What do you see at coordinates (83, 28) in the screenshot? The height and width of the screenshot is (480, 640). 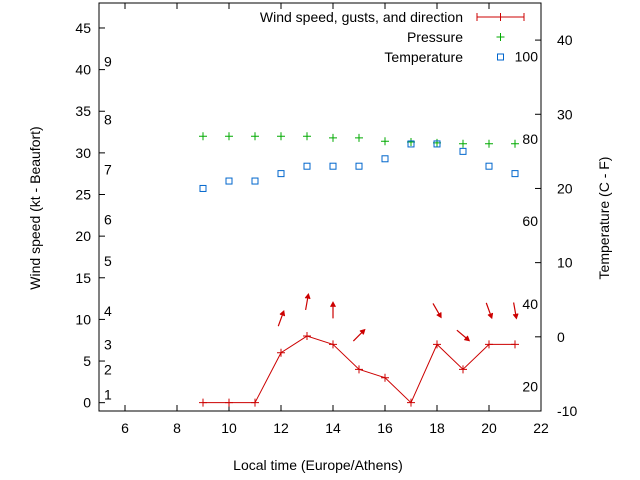 I see `y-tick-label: 45` at bounding box center [83, 28].